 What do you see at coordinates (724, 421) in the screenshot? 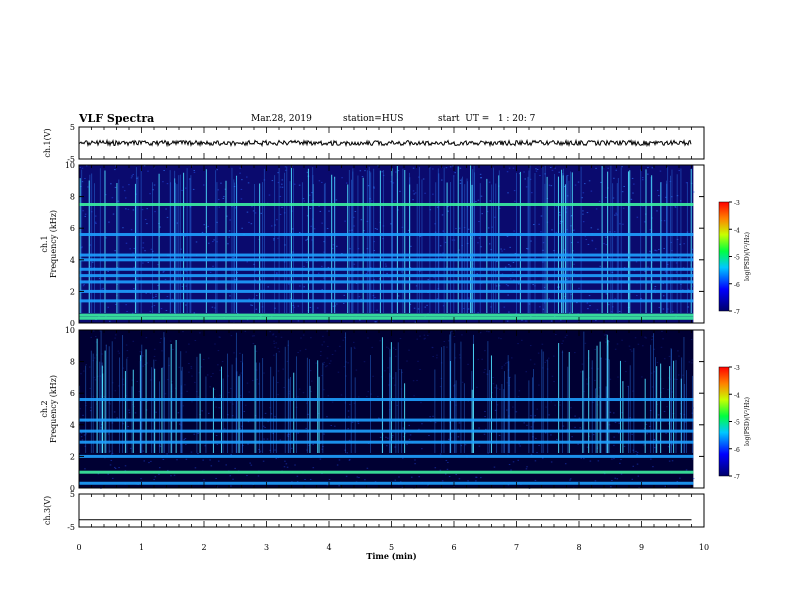
I see `colorbar` at bounding box center [724, 421].